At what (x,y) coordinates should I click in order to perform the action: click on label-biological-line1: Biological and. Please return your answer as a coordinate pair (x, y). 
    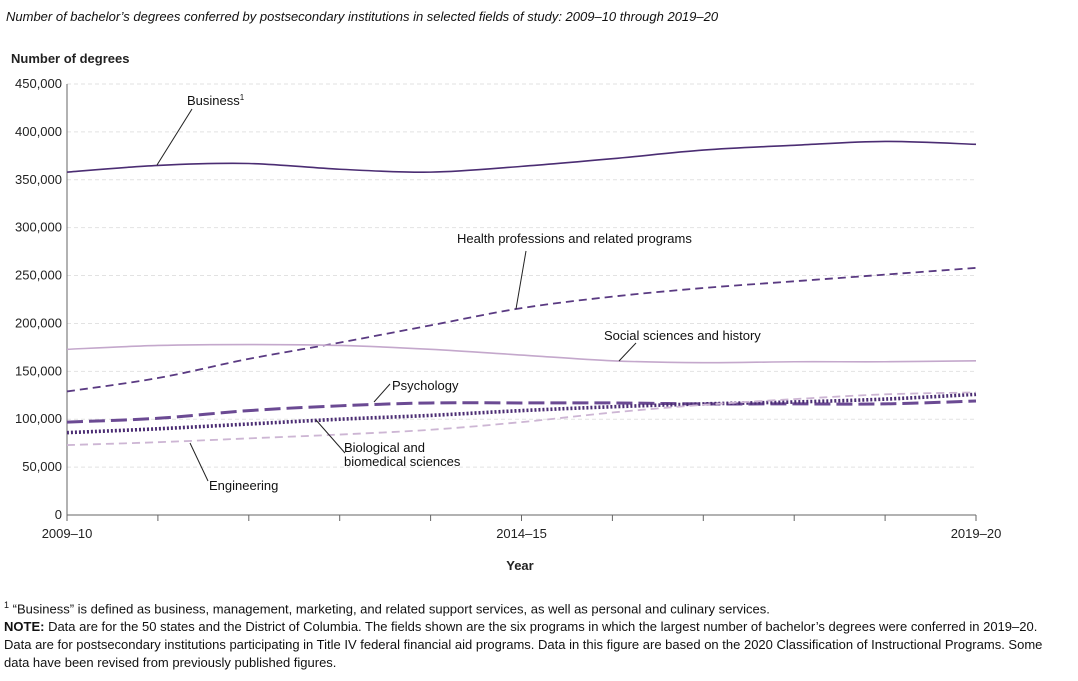
    Looking at the image, I should click on (384, 447).